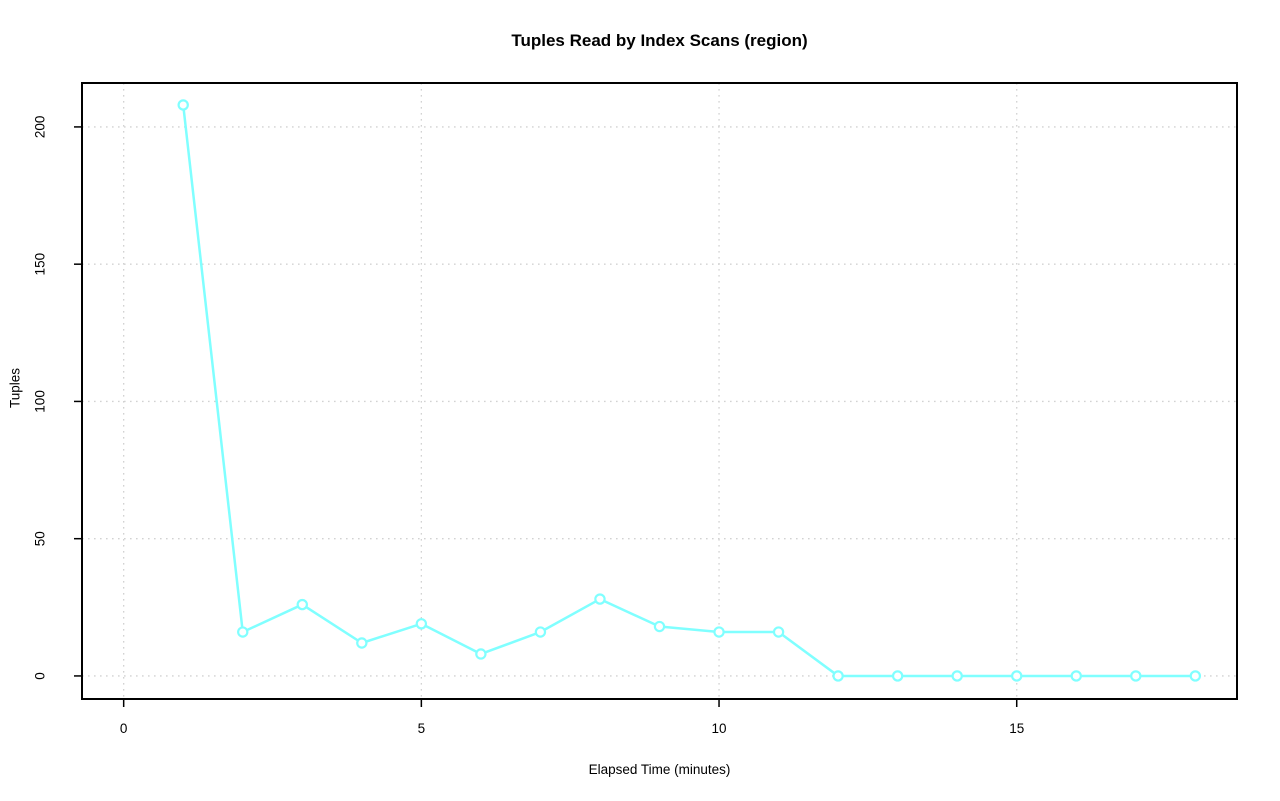  I want to click on y-tick-label: 0, so click(40, 676).